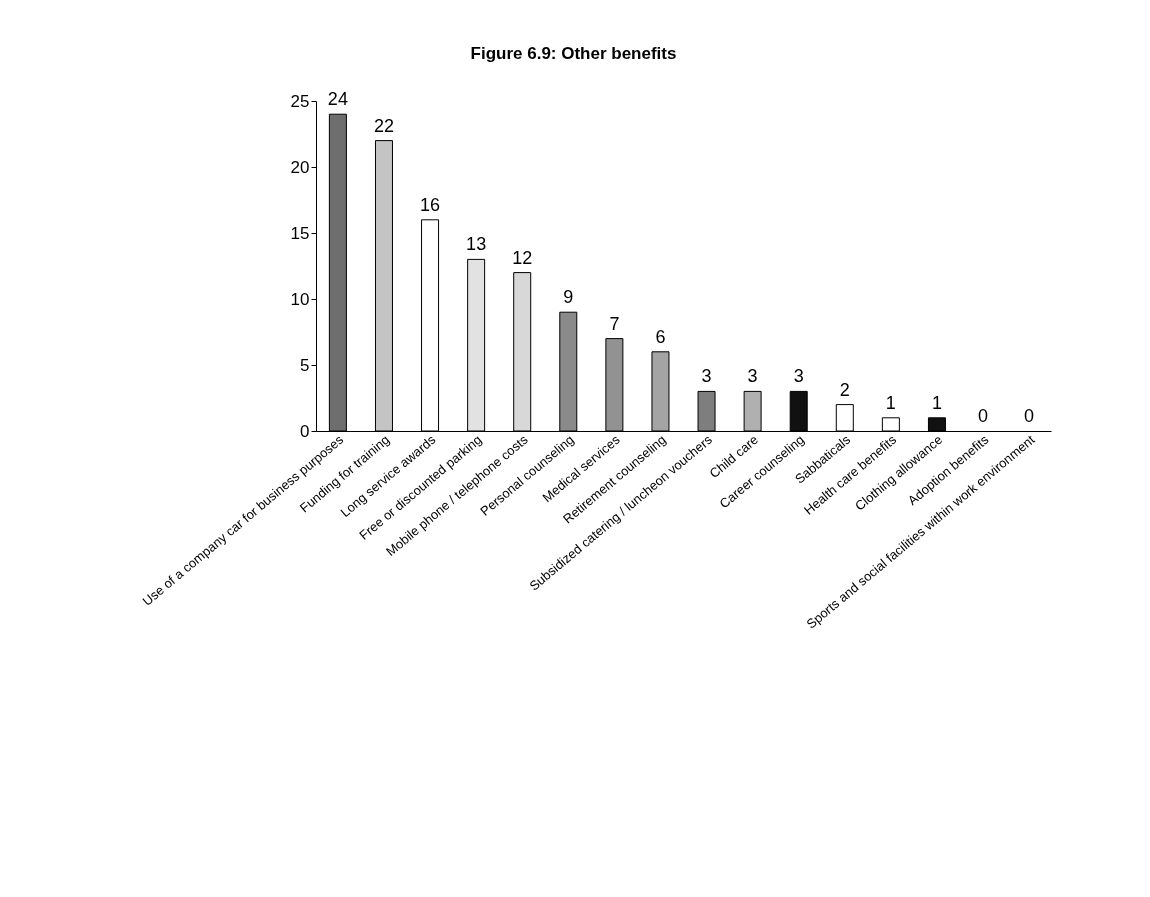 The image size is (1150, 897). What do you see at coordinates (300, 167) in the screenshot?
I see `y-tick-label: 20` at bounding box center [300, 167].